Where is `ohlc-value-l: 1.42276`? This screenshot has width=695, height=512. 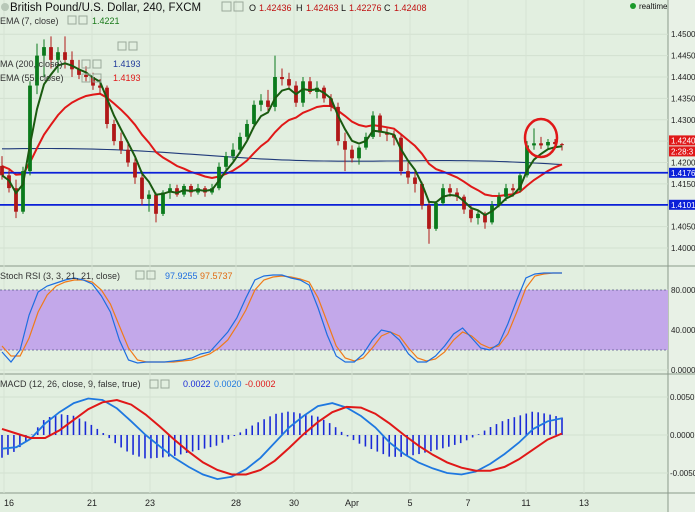
ohlc-value-l: 1.42276 is located at coordinates (365, 8).